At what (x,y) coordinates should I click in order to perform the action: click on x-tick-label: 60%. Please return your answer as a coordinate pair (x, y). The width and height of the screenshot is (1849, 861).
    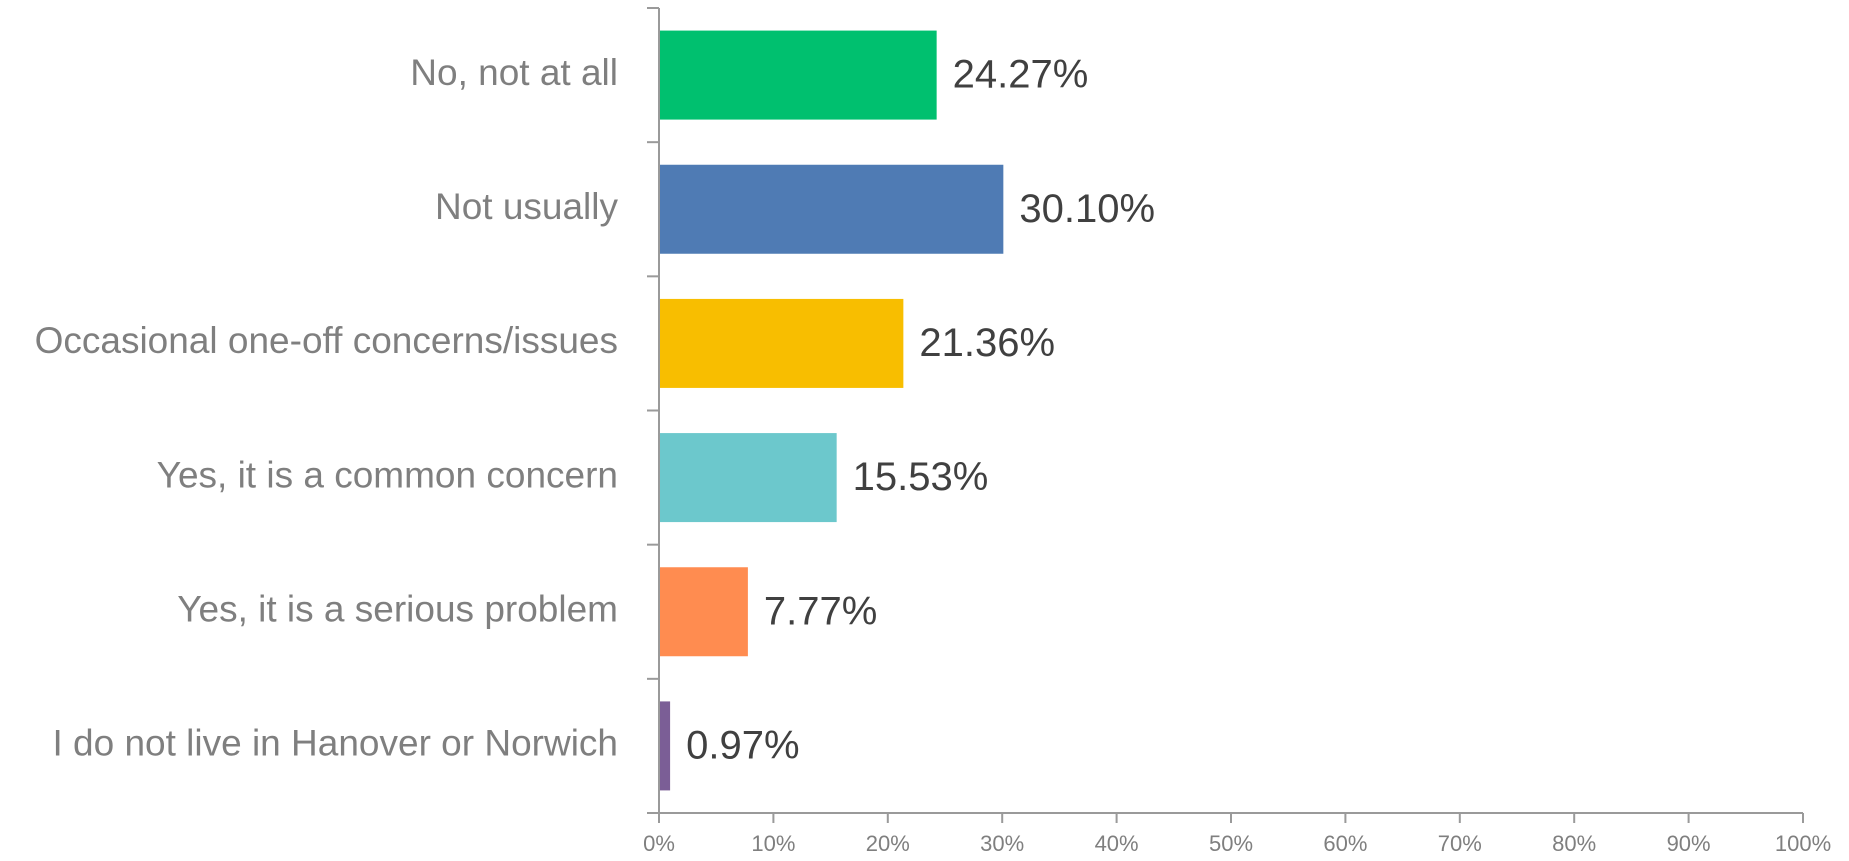
    Looking at the image, I should click on (1345, 843).